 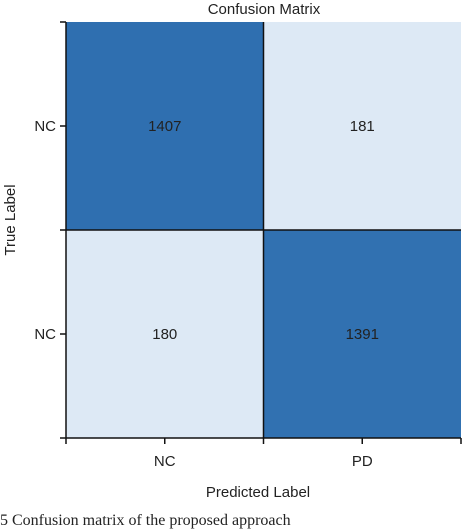 I want to click on cell-value-r0-c1: 181, so click(x=362, y=126).